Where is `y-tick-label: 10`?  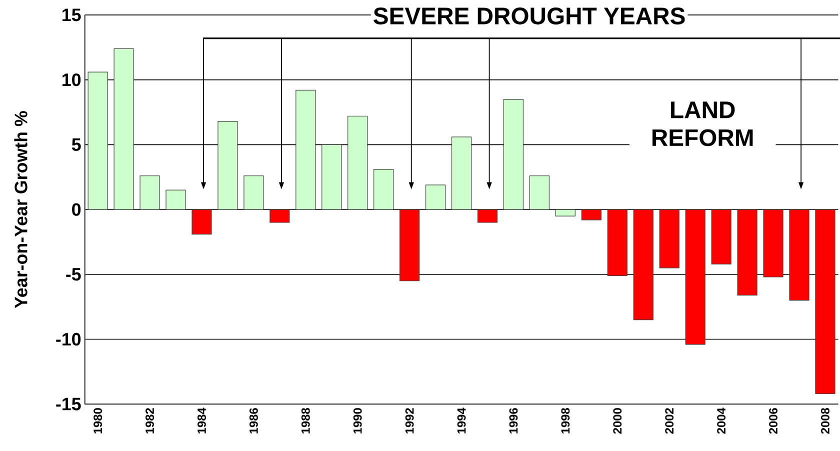
y-tick-label: 10 is located at coordinates (71, 79).